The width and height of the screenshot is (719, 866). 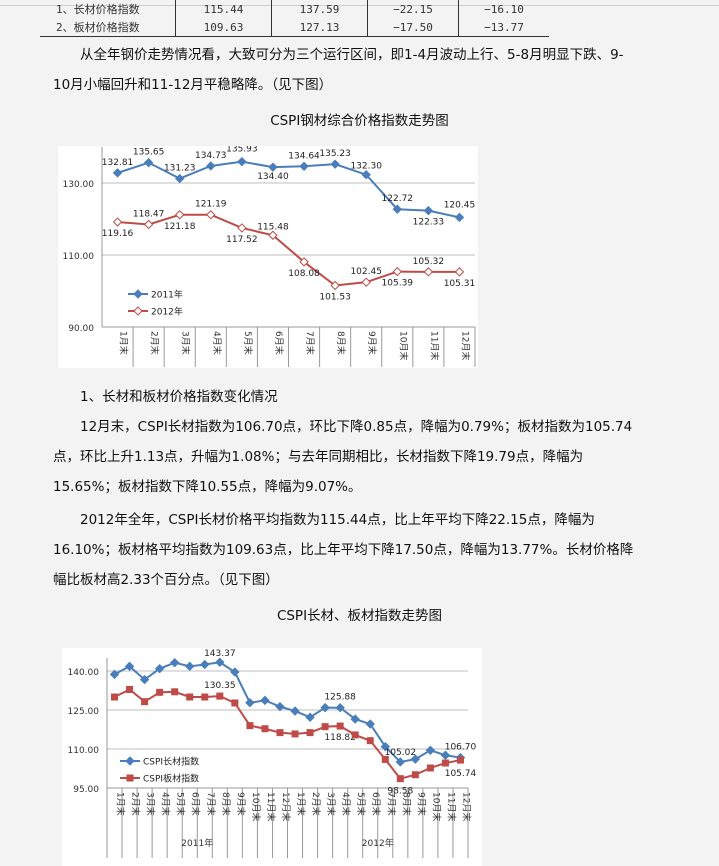 I want to click on table-cell: 109.63, so click(x=223, y=27).